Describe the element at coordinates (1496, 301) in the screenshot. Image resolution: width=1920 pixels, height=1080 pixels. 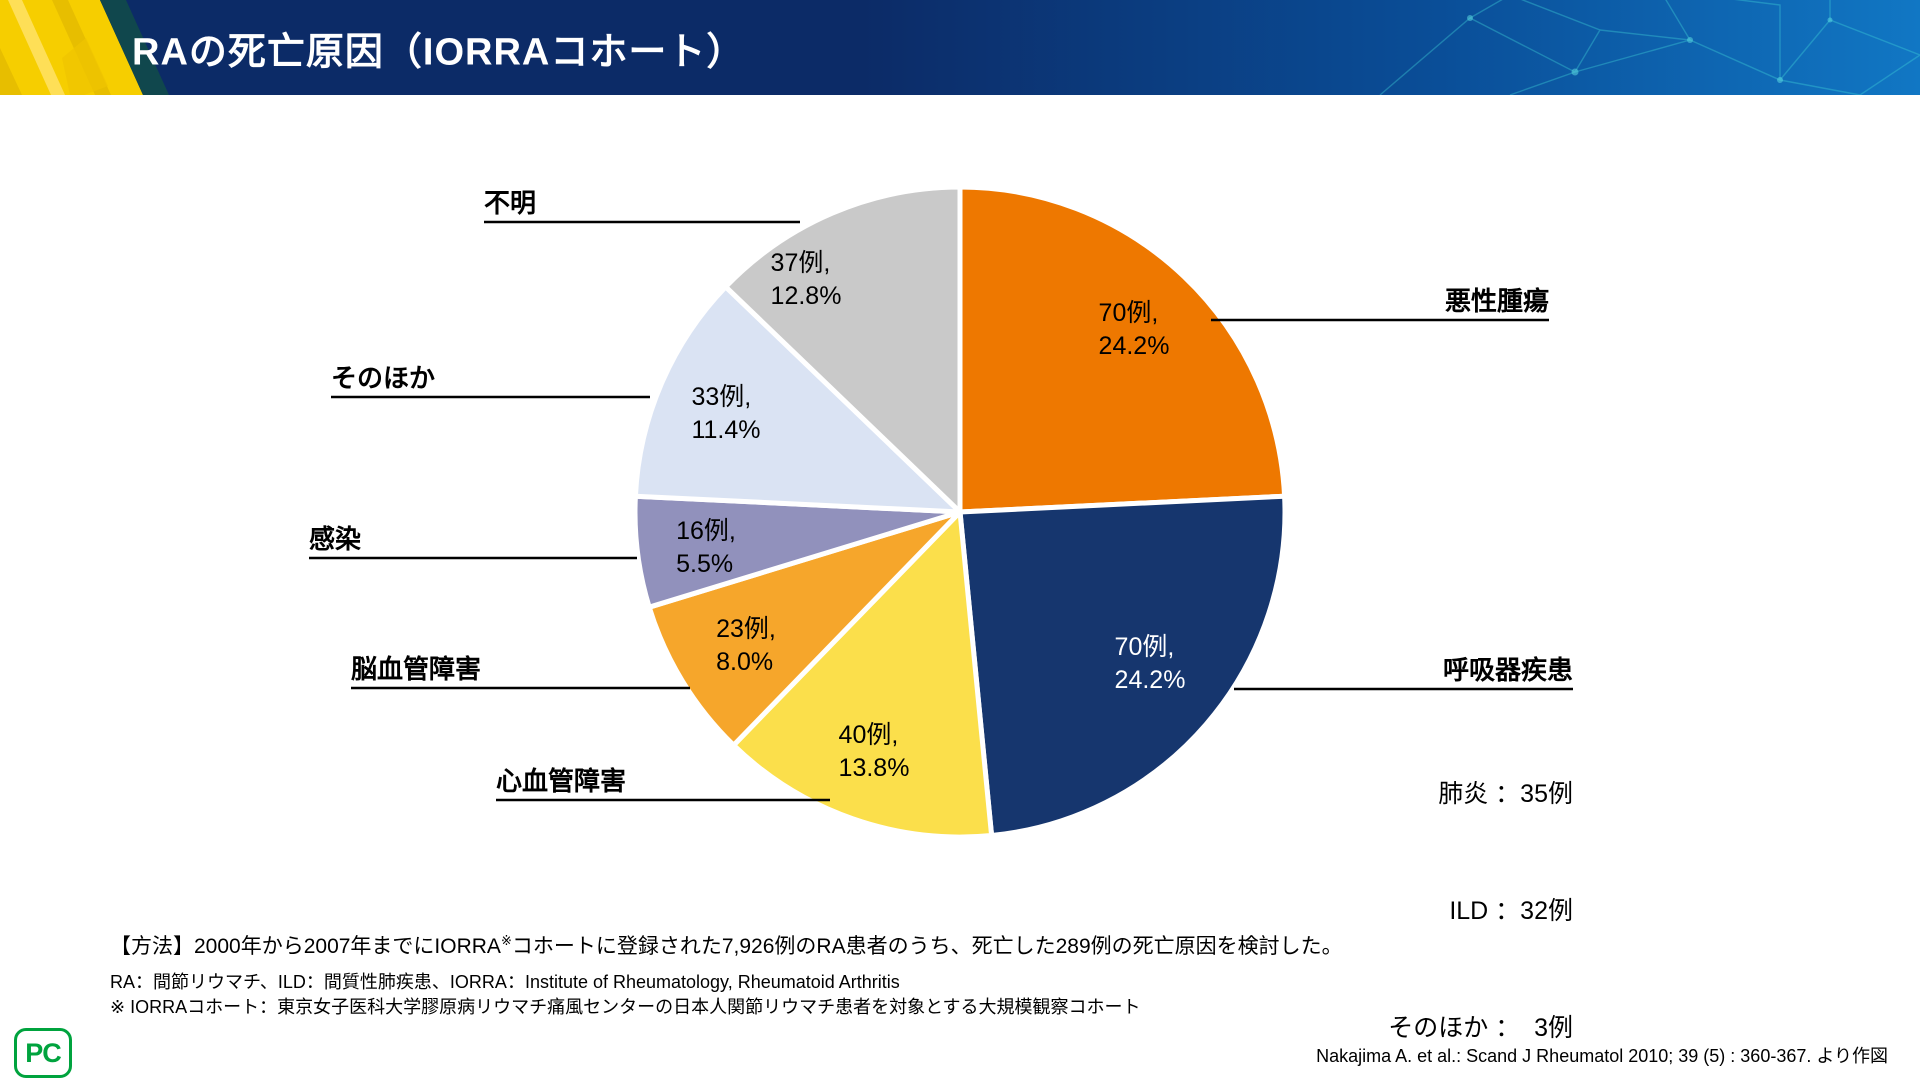
I see `category-label-malignant: 悪性腫瘍` at that location.